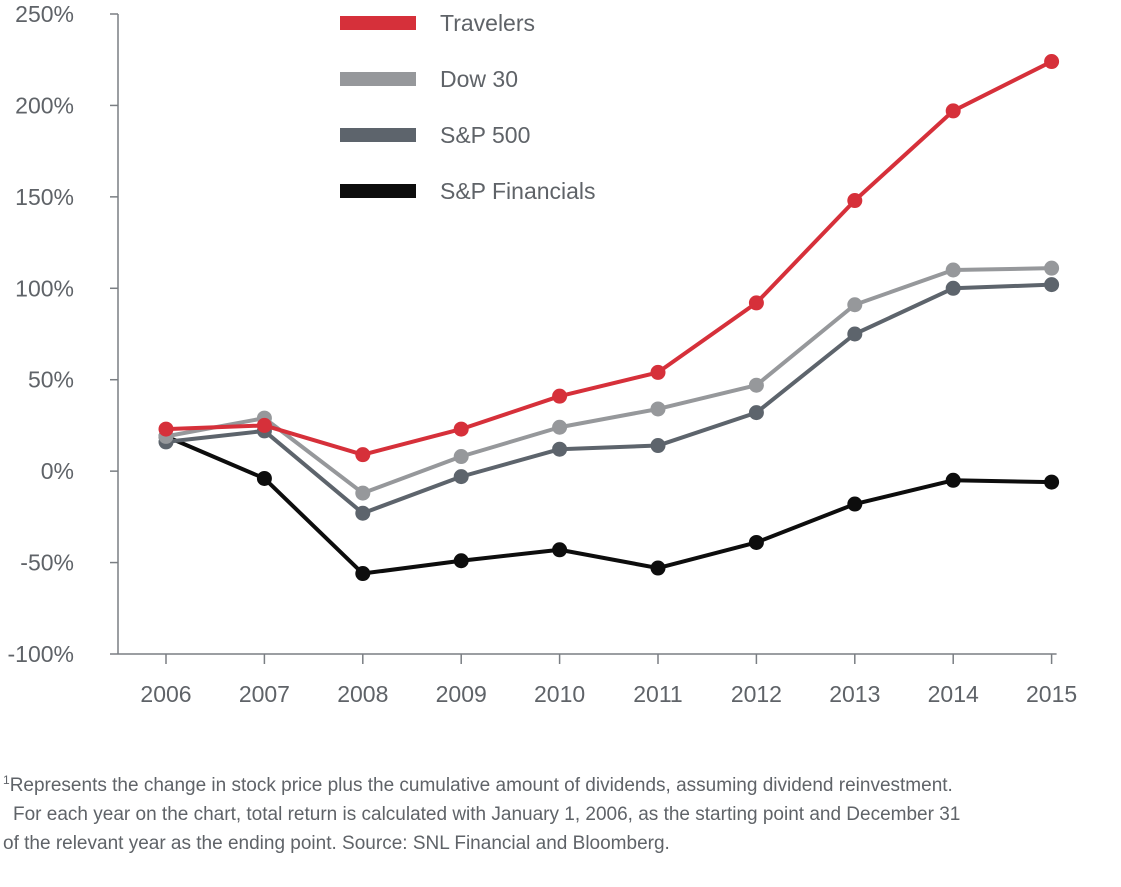  I want to click on y-tick-label: -50%, so click(47, 563).